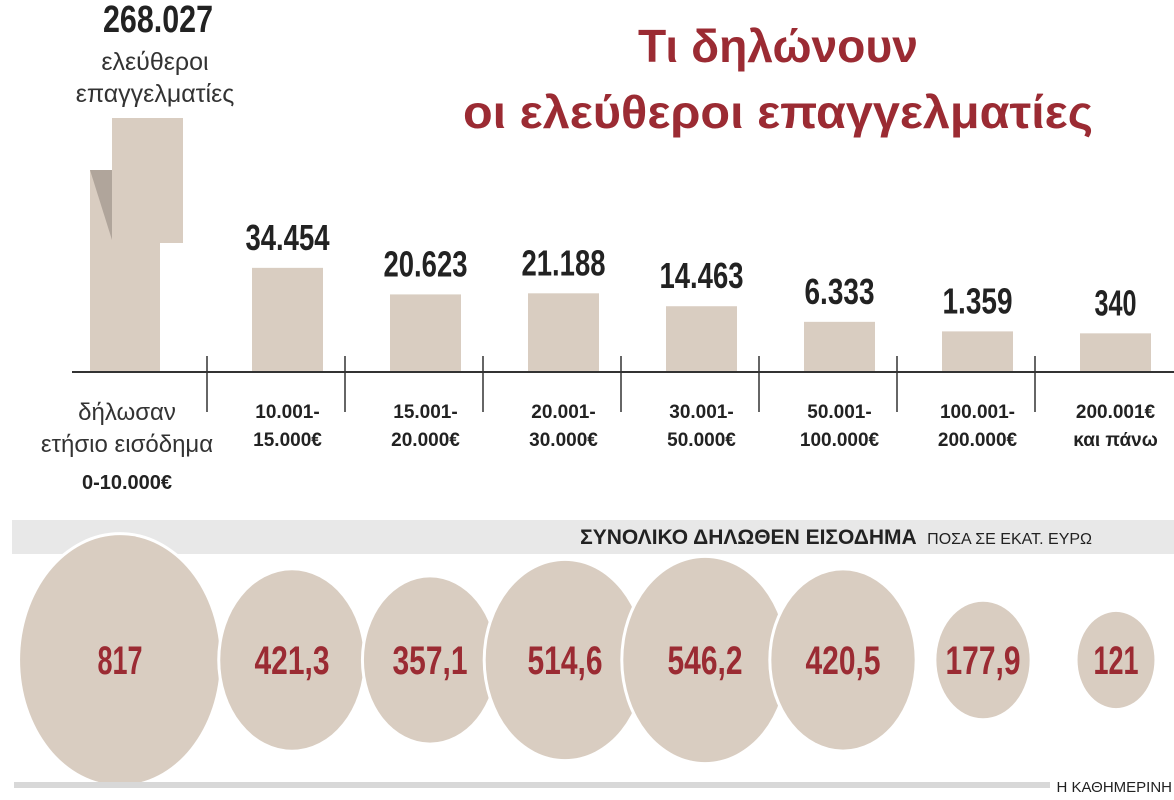 Image resolution: width=1174 pixels, height=800 pixels. I want to click on total-label-2: επαγγελματίες, so click(155, 94).